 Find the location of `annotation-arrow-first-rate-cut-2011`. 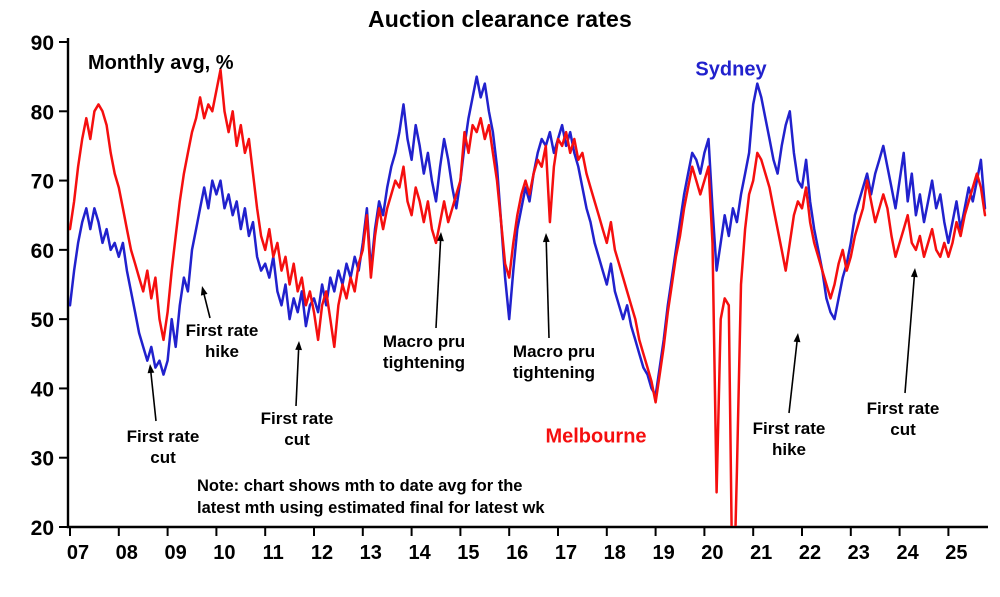

annotation-arrow-first-rate-cut-2011 is located at coordinates (297, 377).